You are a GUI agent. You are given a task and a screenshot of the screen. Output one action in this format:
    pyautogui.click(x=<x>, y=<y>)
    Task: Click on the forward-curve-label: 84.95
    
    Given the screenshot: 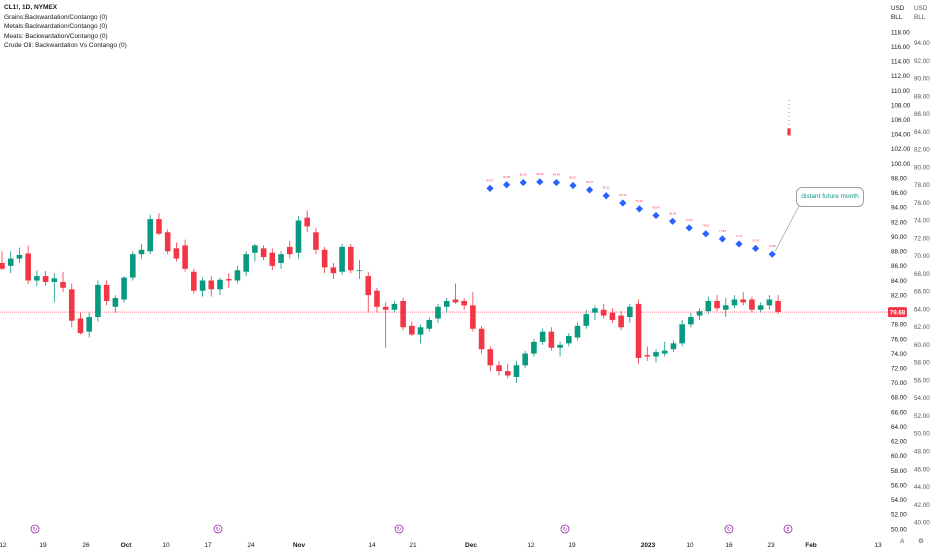 What is the action you would take?
    pyautogui.click(x=506, y=177)
    